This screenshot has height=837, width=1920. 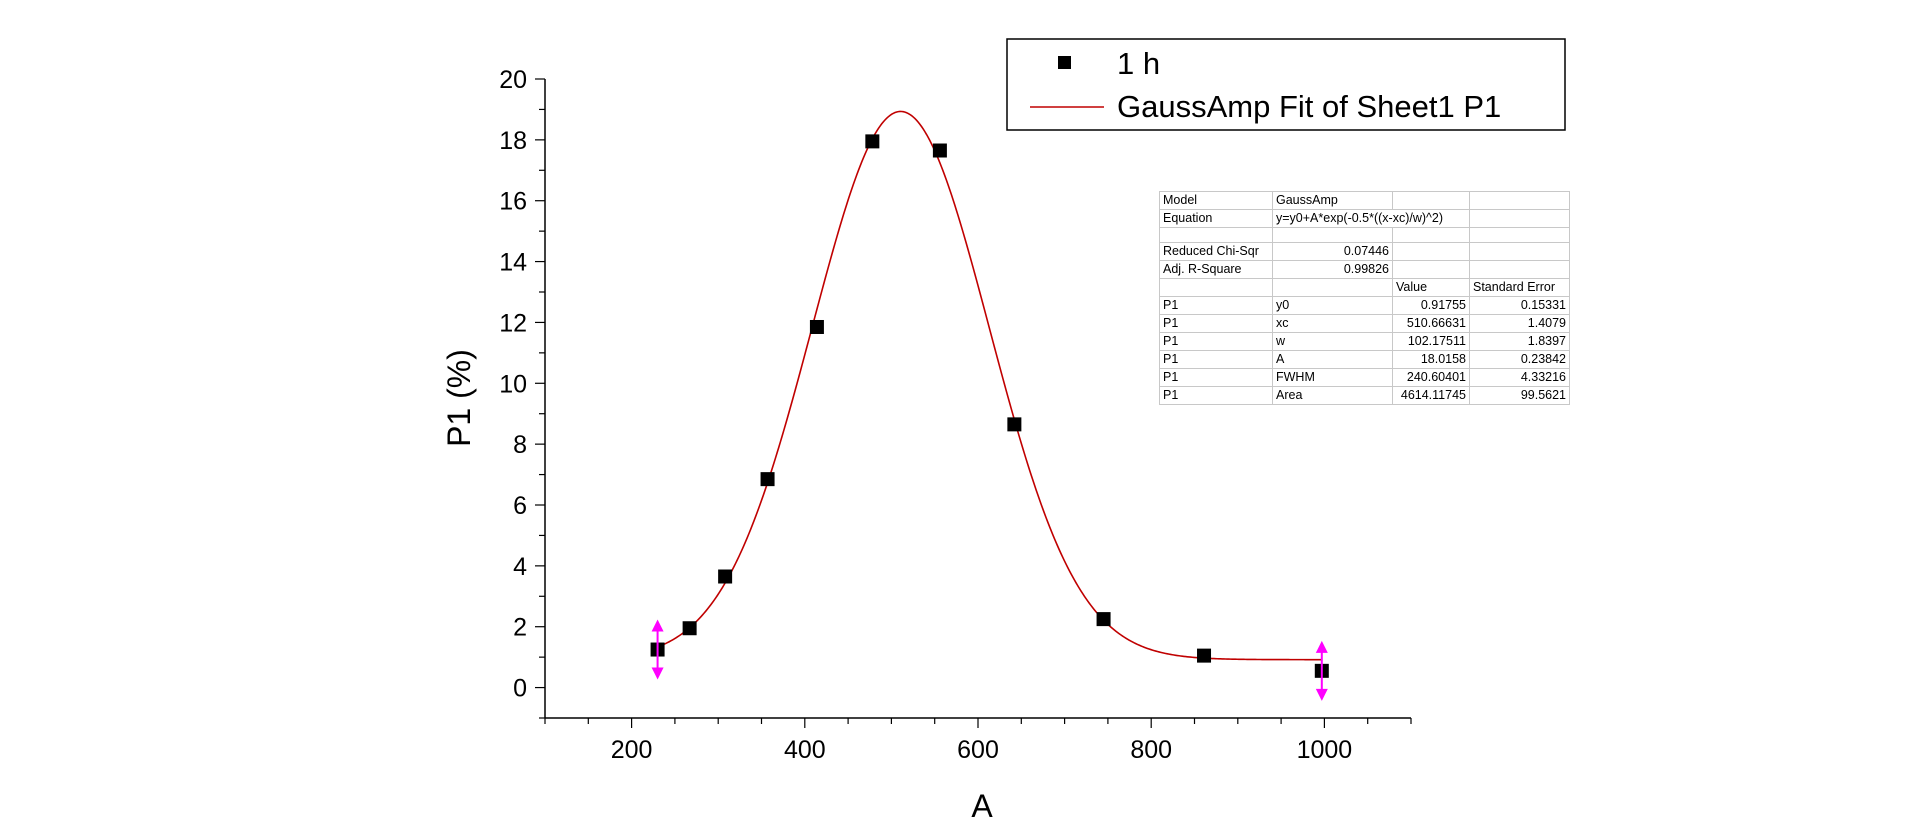 What do you see at coordinates (1064, 62) in the screenshot?
I see `legend-marker-square` at bounding box center [1064, 62].